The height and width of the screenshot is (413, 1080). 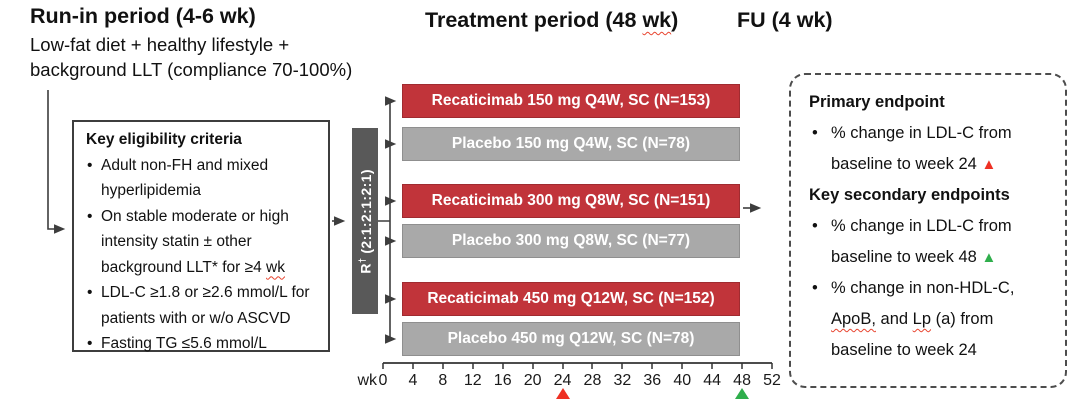 What do you see at coordinates (383, 380) in the screenshot?
I see `tick-label-0: 0` at bounding box center [383, 380].